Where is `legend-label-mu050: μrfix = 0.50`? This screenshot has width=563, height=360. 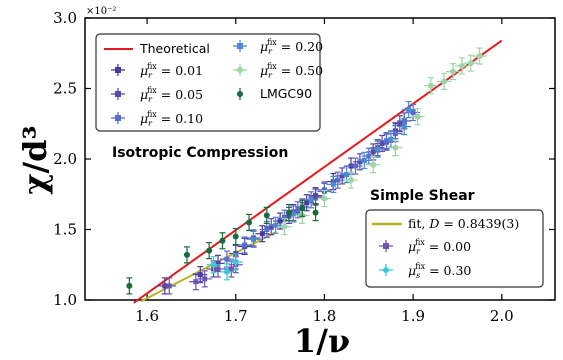
legend-label-mu050: μrfix = 0.50 is located at coordinates (291, 71).